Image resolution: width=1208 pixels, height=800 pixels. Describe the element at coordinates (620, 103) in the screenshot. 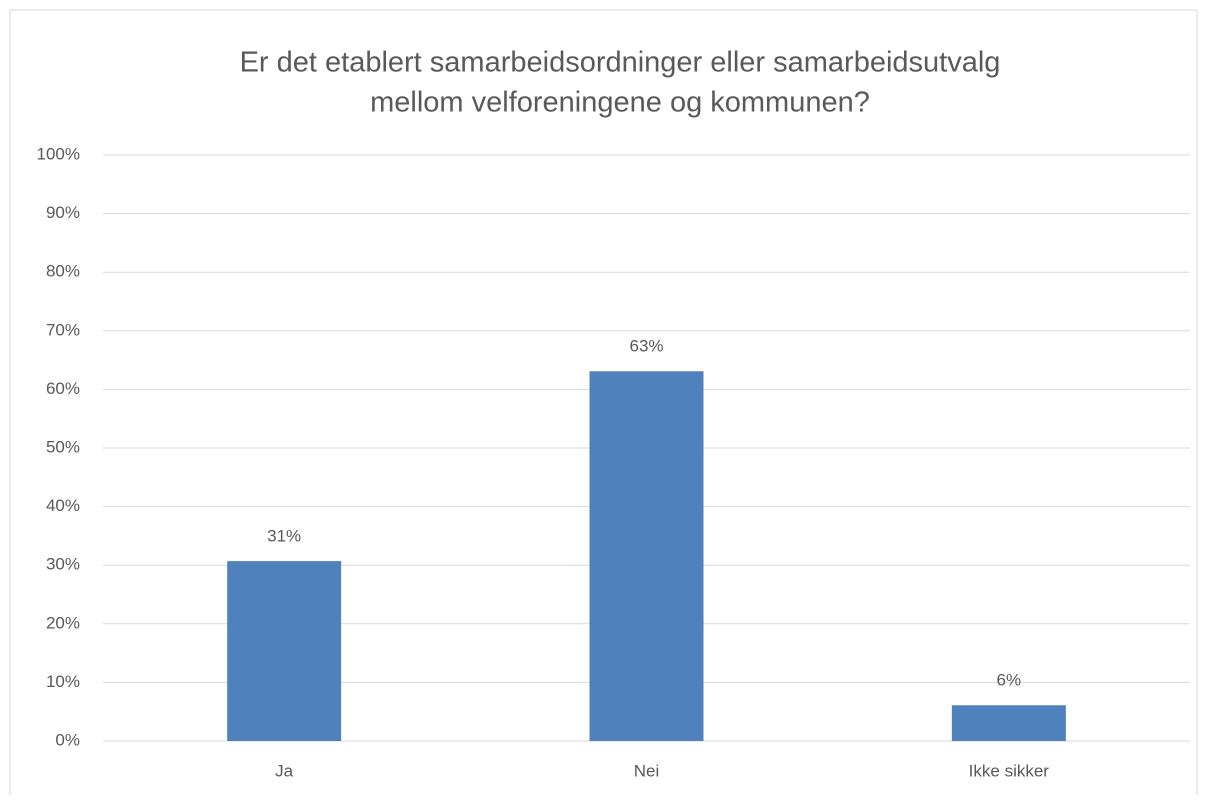

I see `chart-title: mellom velforeningene og kommunen?` at that location.